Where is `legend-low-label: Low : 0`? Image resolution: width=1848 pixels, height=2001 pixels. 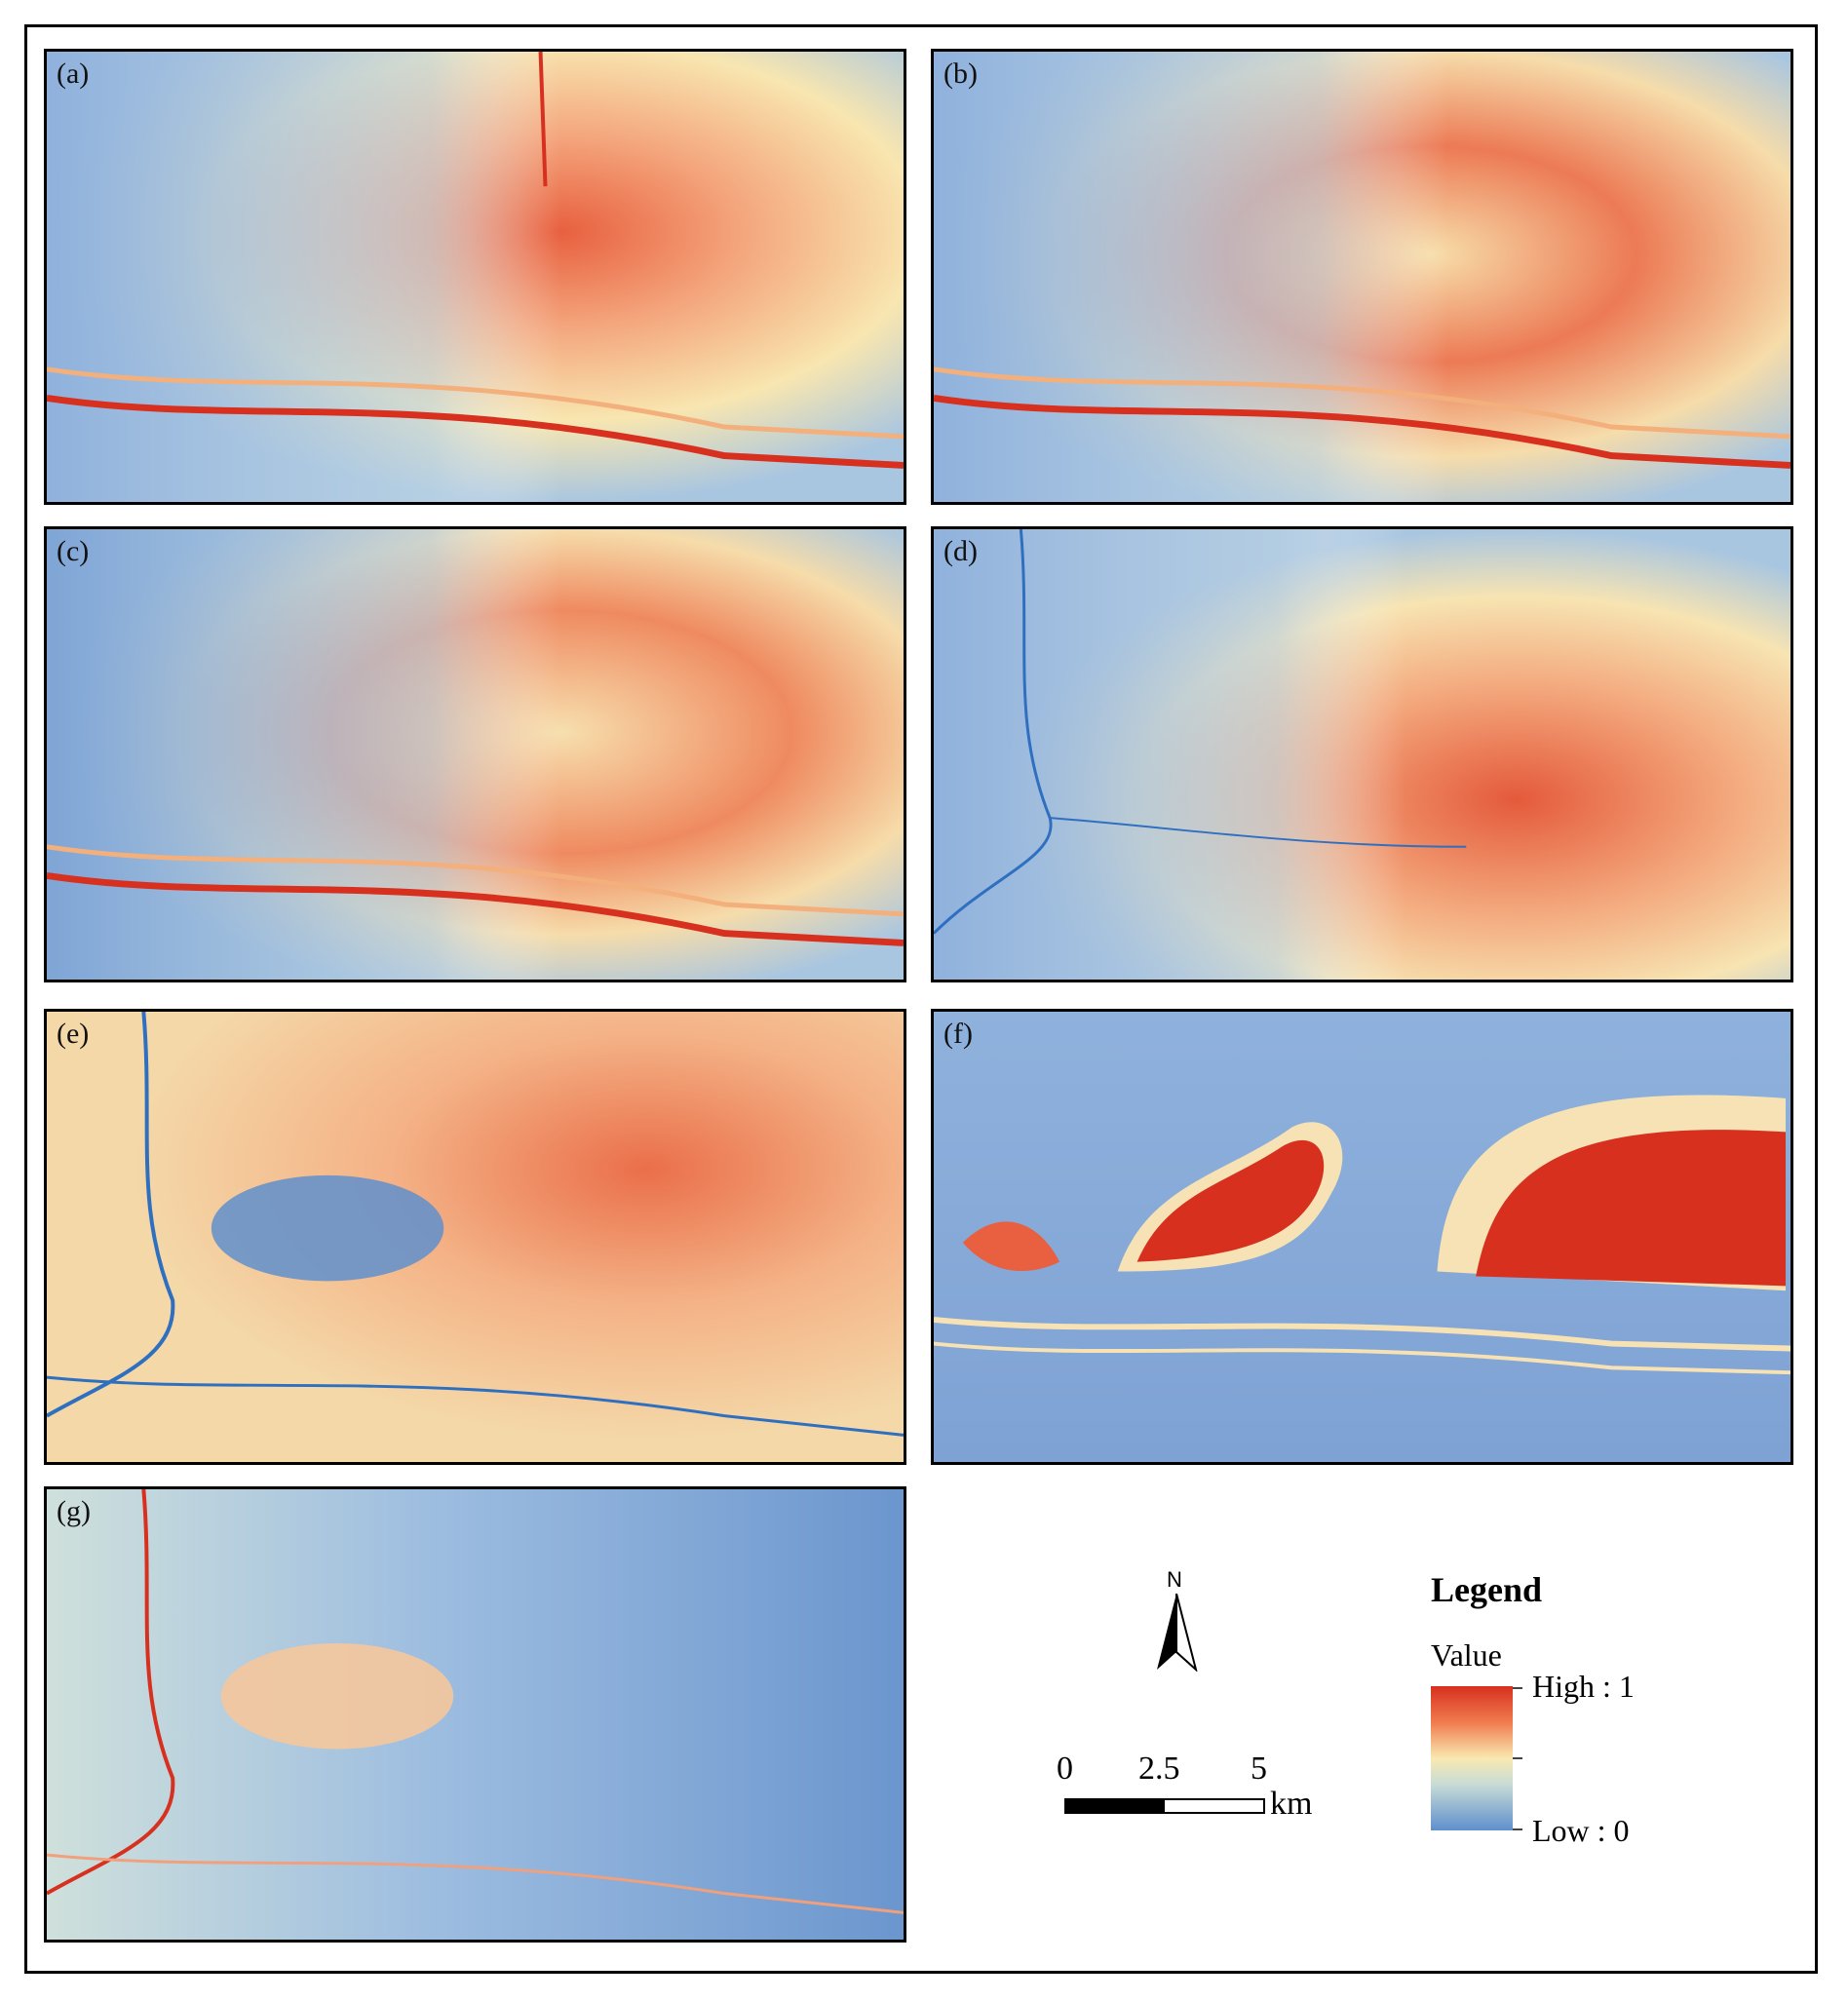
legend-low-label: Low : 0 is located at coordinates (1581, 1830).